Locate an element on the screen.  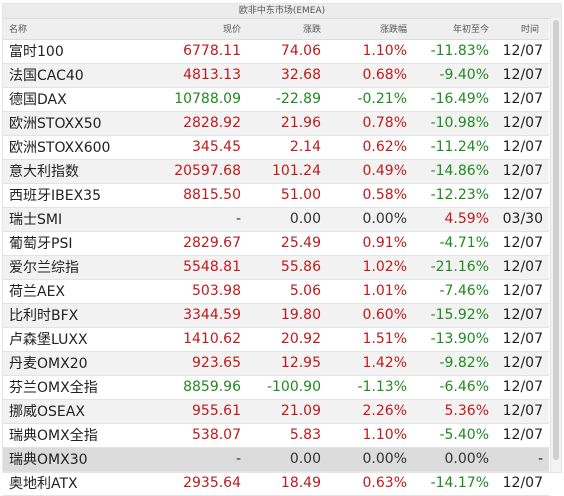
vertical-scrollbar is located at coordinates (555, 245).